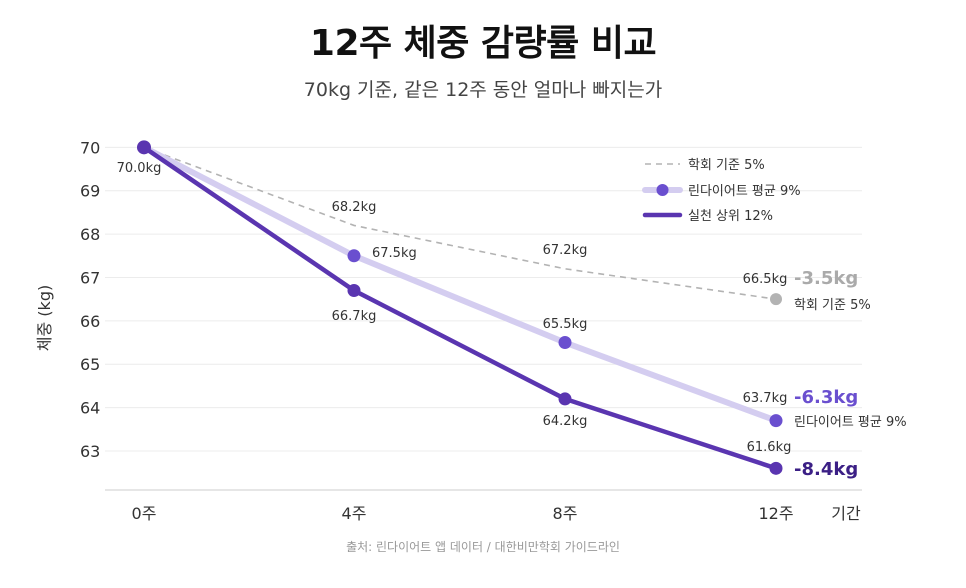 The image size is (966, 588). What do you see at coordinates (90, 191) in the screenshot?
I see `y-tick-label: 69` at bounding box center [90, 191].